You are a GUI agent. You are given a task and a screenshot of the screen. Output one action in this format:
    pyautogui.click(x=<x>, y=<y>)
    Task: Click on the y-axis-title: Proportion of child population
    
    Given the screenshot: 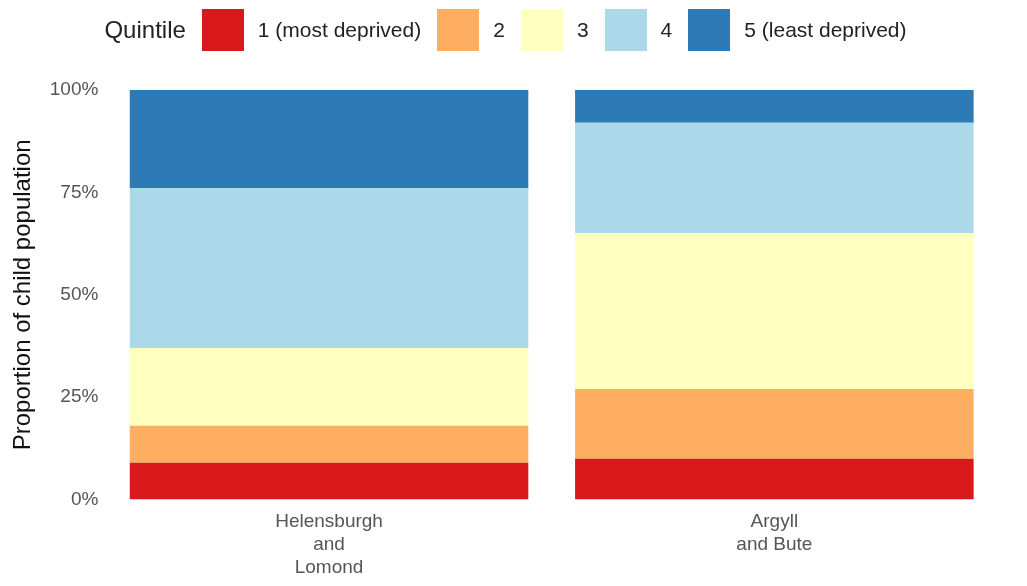 What is the action you would take?
    pyautogui.click(x=22, y=295)
    